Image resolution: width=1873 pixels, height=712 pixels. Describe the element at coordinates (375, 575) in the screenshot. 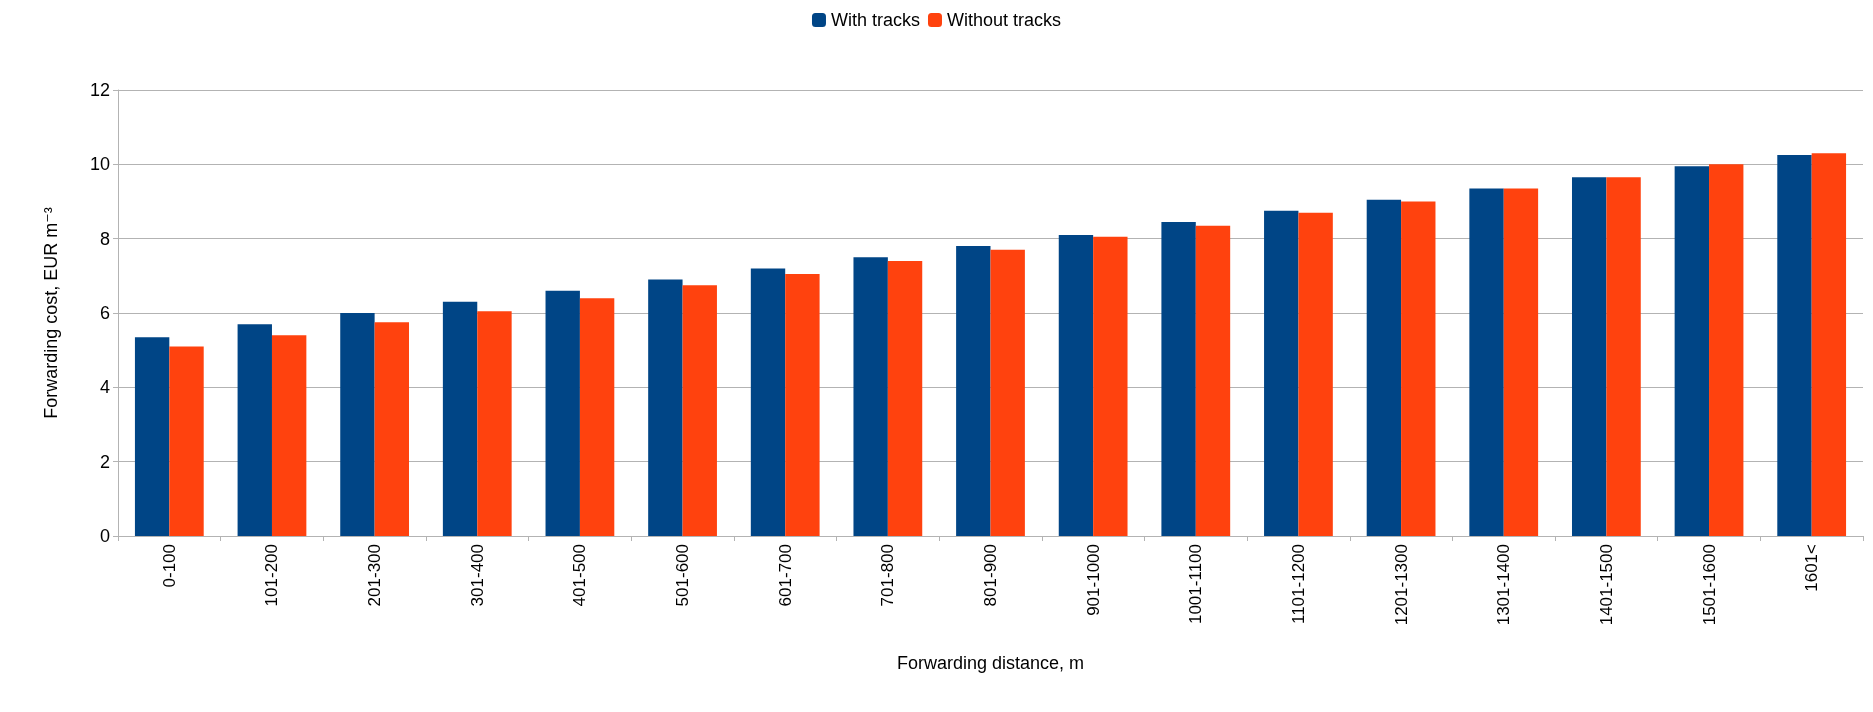

I see `x-tick-label: 201-300` at that location.